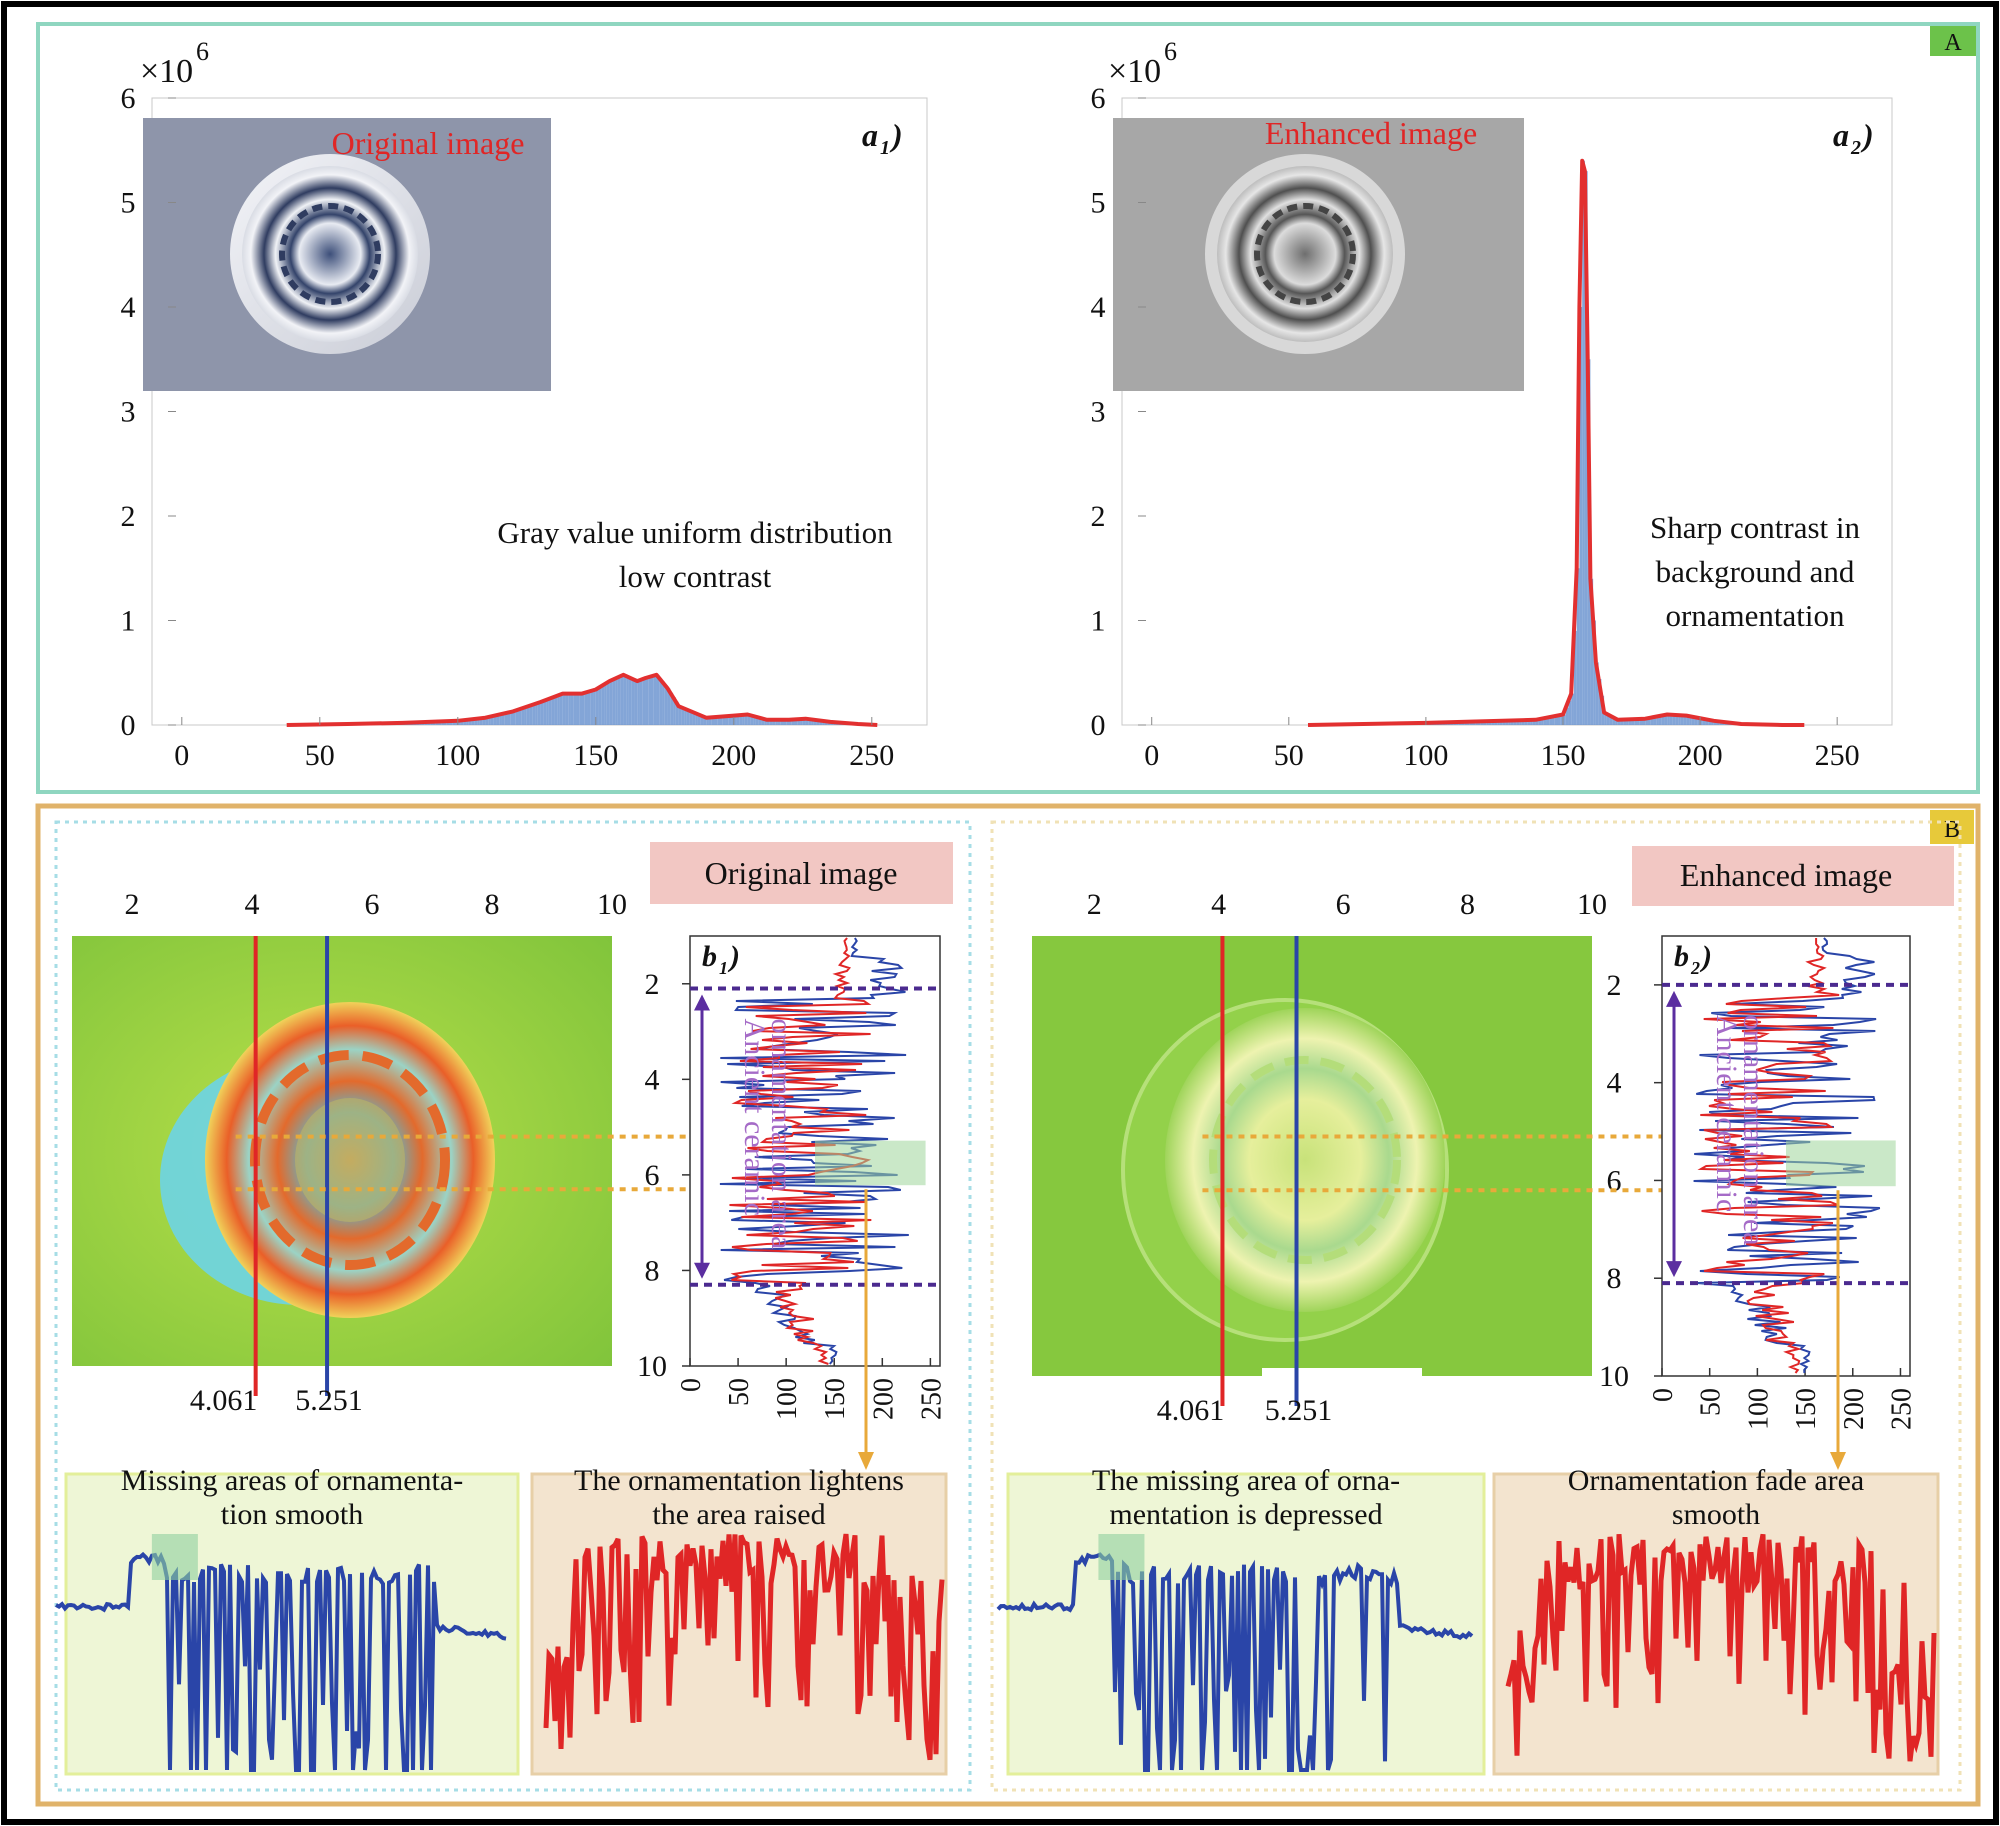 The image size is (2000, 1826). Describe the element at coordinates (1245, 1514) in the screenshot. I see `blue-zoom-title-line2: mentation is depressed` at that location.